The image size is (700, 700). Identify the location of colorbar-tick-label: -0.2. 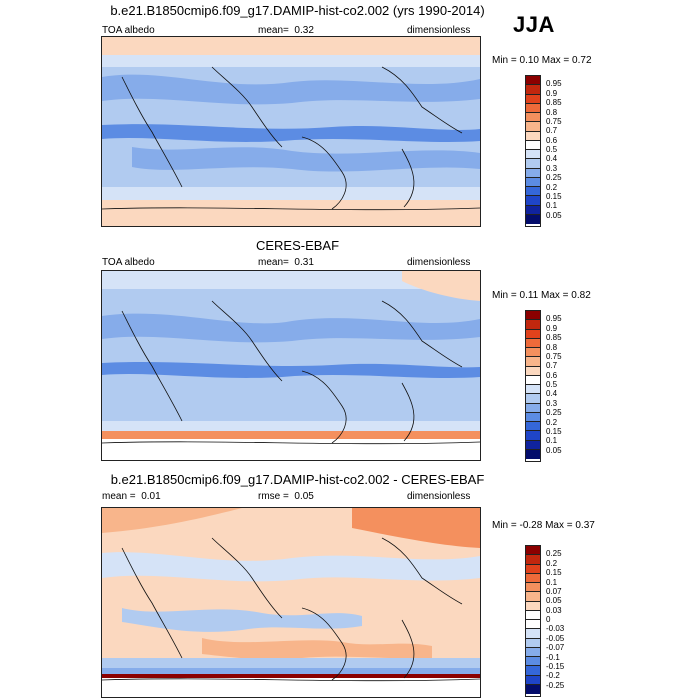
(553, 676).